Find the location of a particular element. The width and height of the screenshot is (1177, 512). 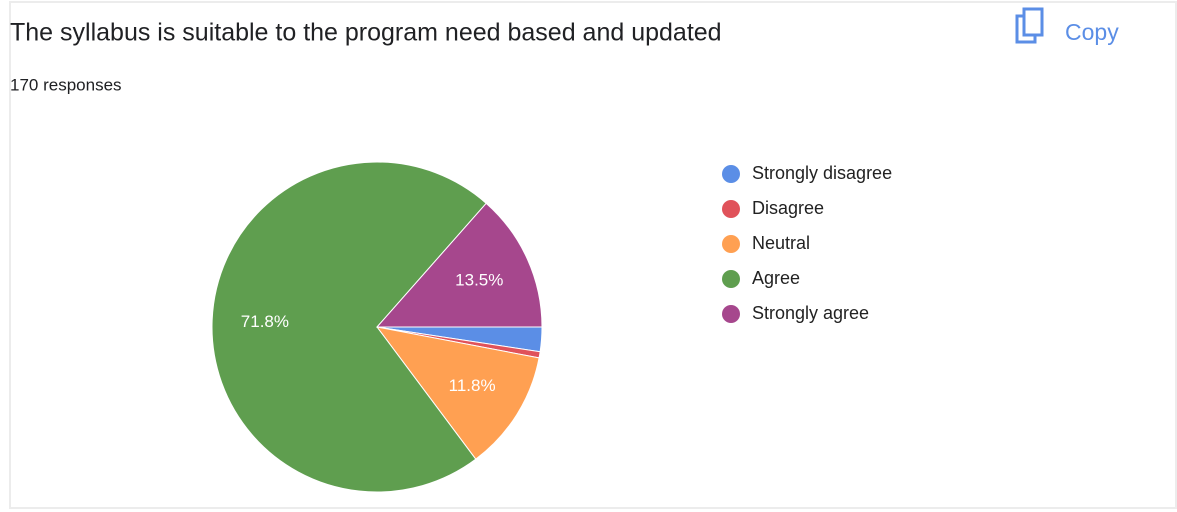

copy-button: Copy is located at coordinates (1067, 26).